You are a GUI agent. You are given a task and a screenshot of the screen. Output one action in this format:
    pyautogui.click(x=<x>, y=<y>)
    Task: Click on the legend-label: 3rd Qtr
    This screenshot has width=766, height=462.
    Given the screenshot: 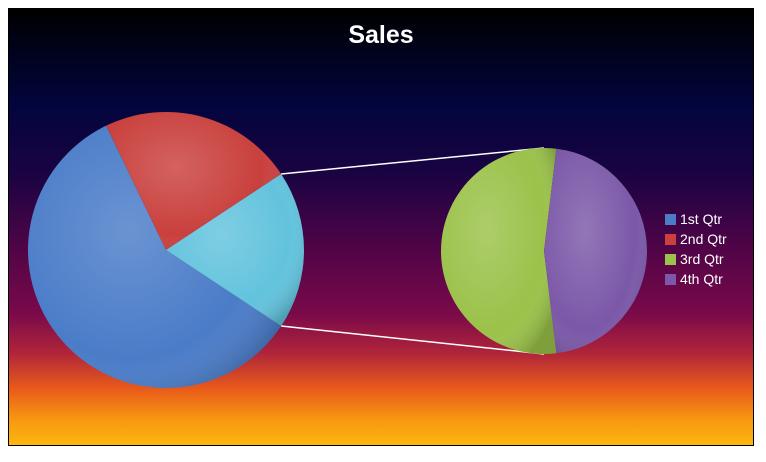 What is the action you would take?
    pyautogui.click(x=702, y=259)
    